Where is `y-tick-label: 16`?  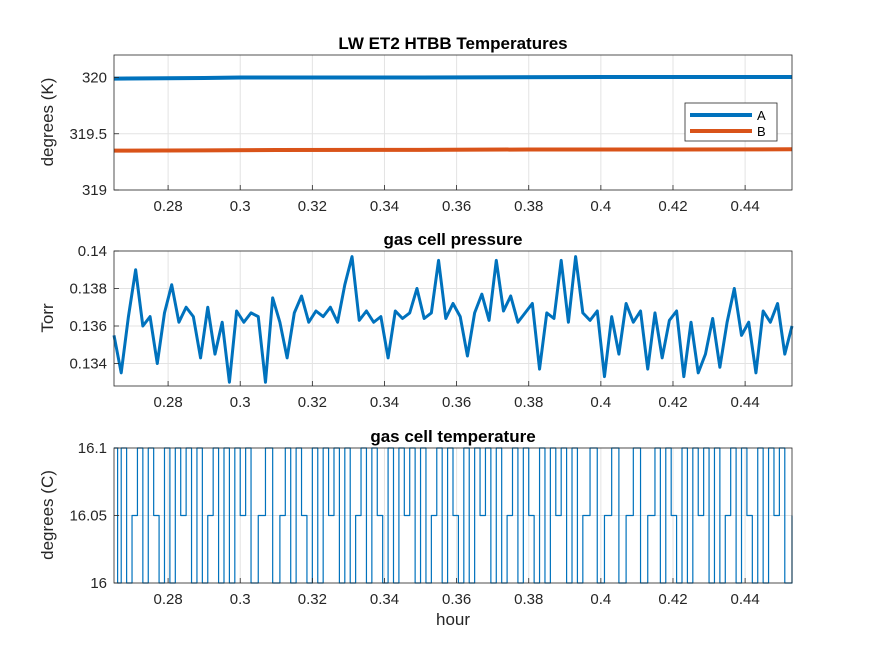 y-tick-label: 16 is located at coordinates (98, 583).